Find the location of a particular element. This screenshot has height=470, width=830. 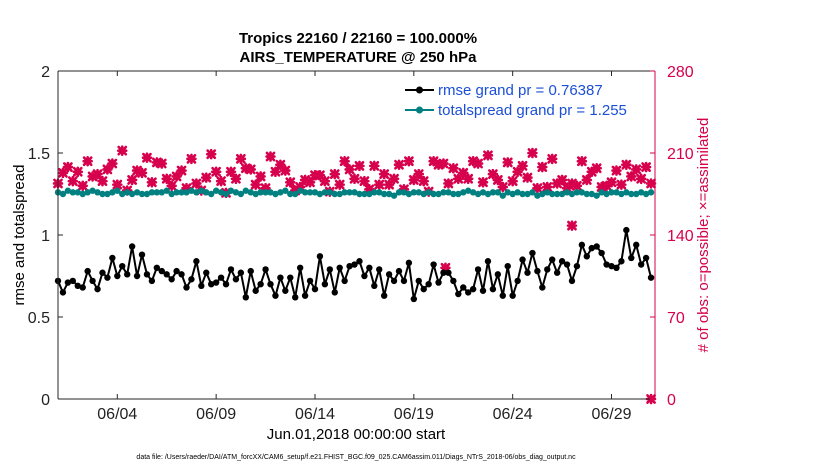

y-left-tick-label: 1 is located at coordinates (45, 236).